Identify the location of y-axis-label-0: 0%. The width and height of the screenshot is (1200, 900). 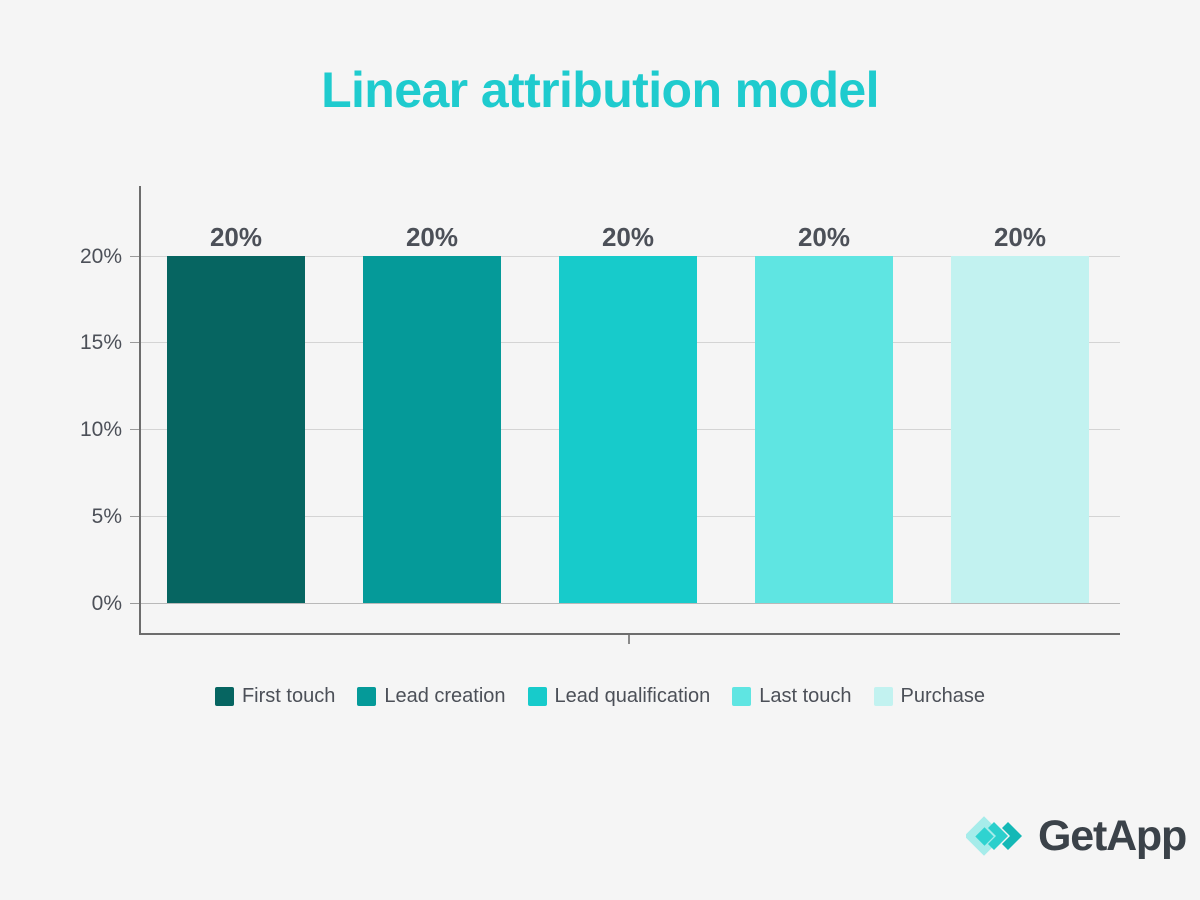
(106, 603).